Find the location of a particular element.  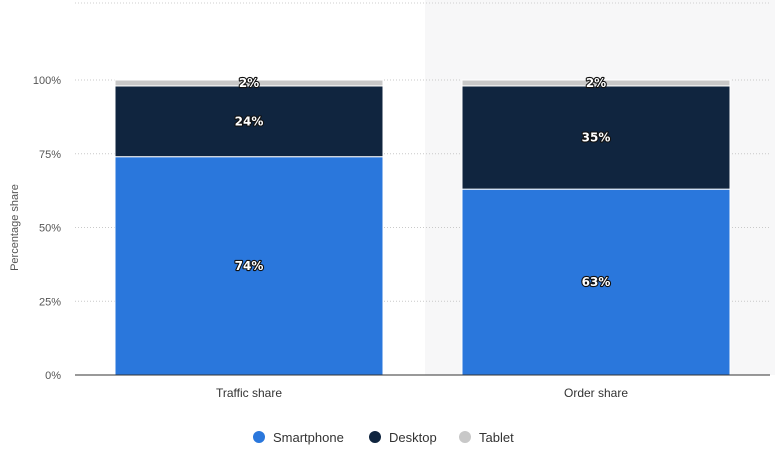

data-label: 24% is located at coordinates (249, 121).